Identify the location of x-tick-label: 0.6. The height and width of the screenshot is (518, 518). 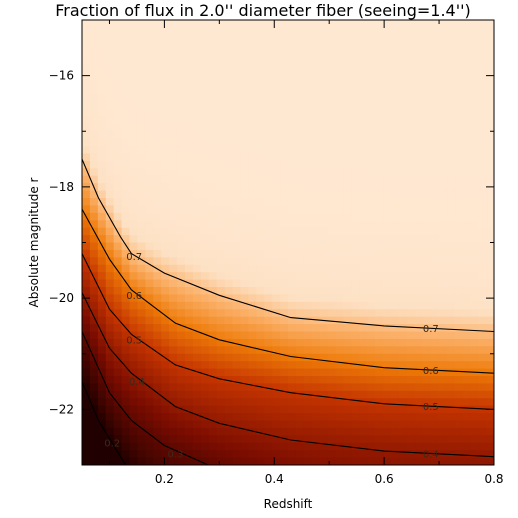
(384, 479).